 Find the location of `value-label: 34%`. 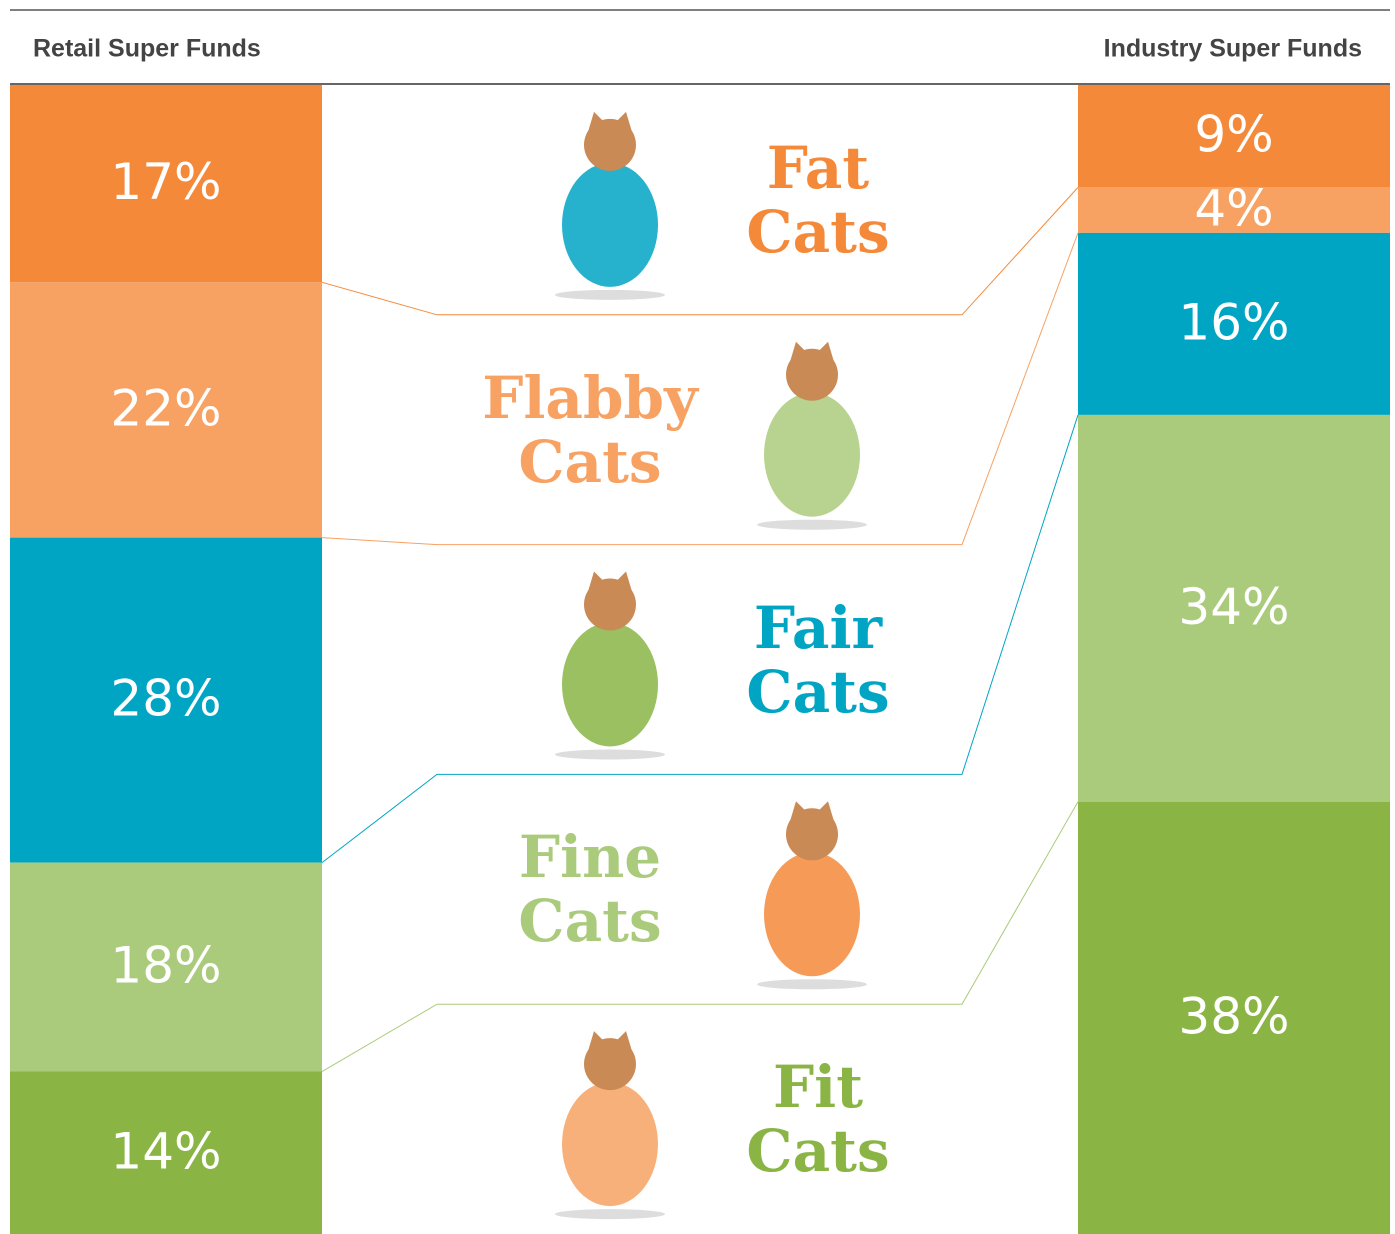

value-label: 34% is located at coordinates (1233, 607).